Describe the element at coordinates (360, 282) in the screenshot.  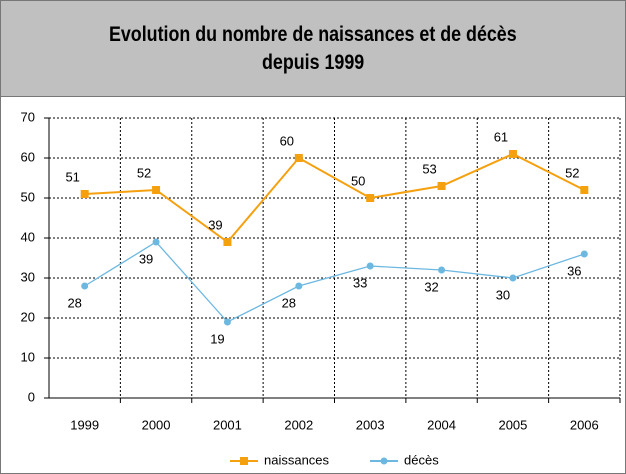
I see `data-label: 33` at that location.